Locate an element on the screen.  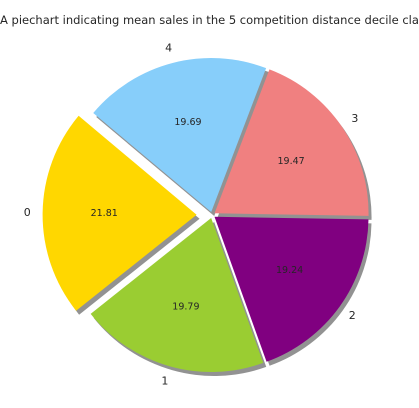
slice-value-3: 19.47 is located at coordinates (290, 161).